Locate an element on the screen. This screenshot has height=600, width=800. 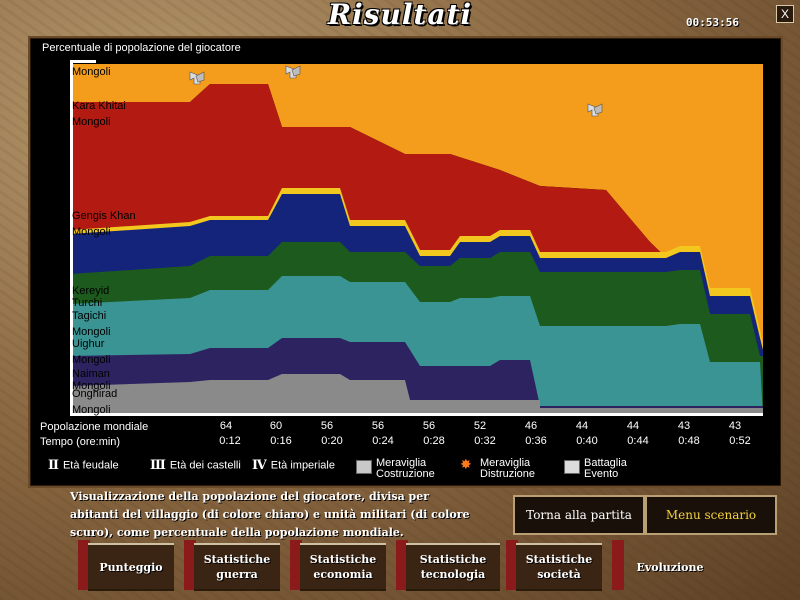
legend-castle: Ⅲ Età dei castelli is located at coordinates (195, 465).